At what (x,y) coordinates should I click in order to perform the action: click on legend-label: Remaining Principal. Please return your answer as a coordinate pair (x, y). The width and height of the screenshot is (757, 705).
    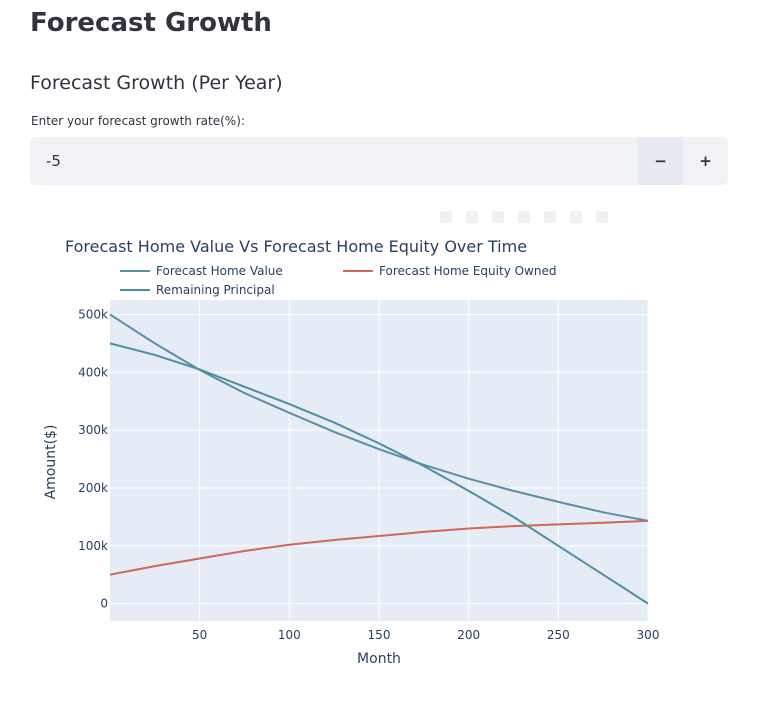
    Looking at the image, I should click on (215, 290).